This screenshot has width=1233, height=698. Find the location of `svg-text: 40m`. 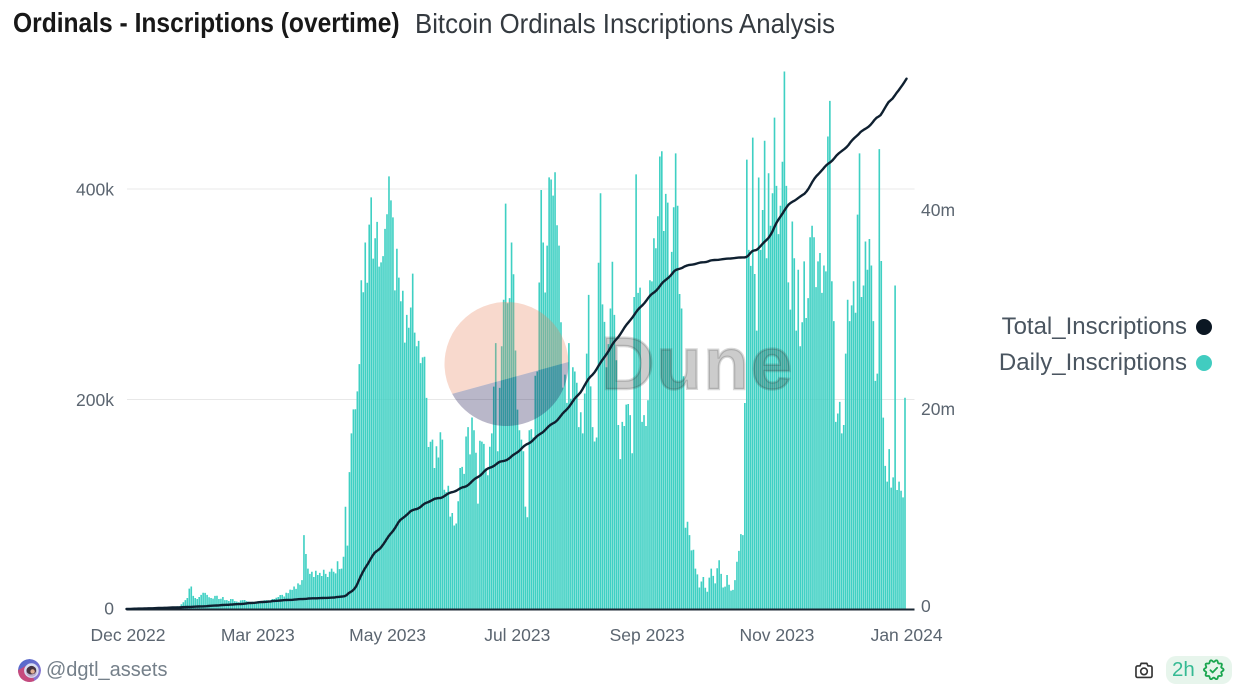

svg-text: 40m is located at coordinates (938, 210).